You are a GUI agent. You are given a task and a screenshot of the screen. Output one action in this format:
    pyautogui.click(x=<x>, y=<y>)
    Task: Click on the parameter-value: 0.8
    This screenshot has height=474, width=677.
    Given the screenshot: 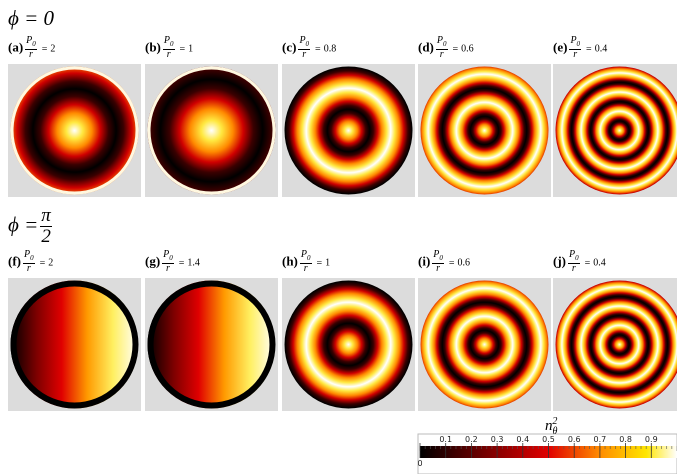 What is the action you would take?
    pyautogui.click(x=330, y=49)
    